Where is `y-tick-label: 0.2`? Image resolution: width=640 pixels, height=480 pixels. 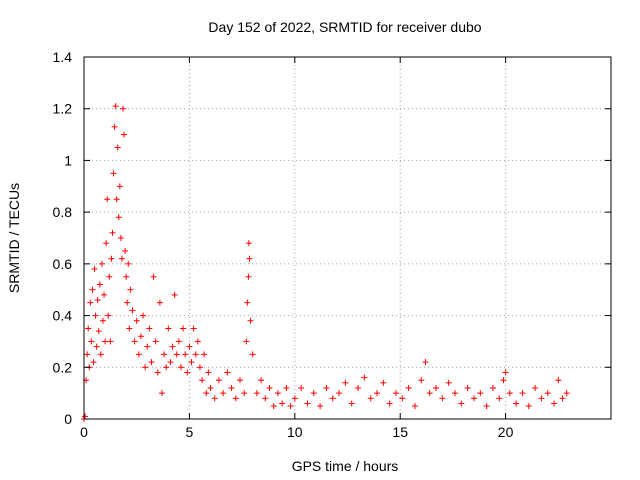
y-tick-label: 0.2 is located at coordinates (63, 367).